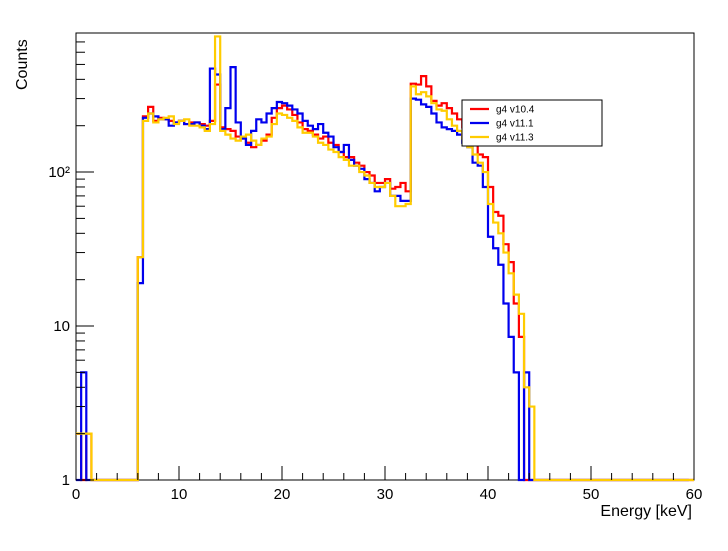  I want to click on x-tick-label: 50, so click(591, 494).